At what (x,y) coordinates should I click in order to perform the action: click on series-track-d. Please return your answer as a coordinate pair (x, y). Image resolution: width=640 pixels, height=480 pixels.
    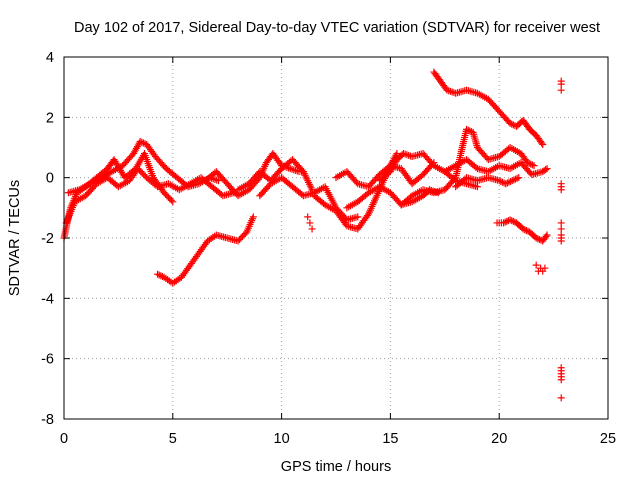
    Looking at the image, I should click on (205, 250).